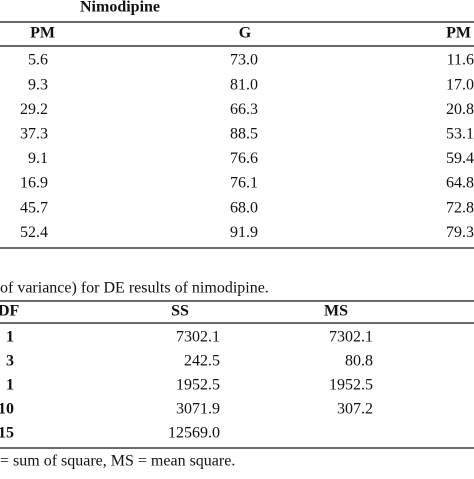 The height and width of the screenshot is (479, 474). Describe the element at coordinates (34, 183) in the screenshot. I see `table-cell: 16.9` at that location.